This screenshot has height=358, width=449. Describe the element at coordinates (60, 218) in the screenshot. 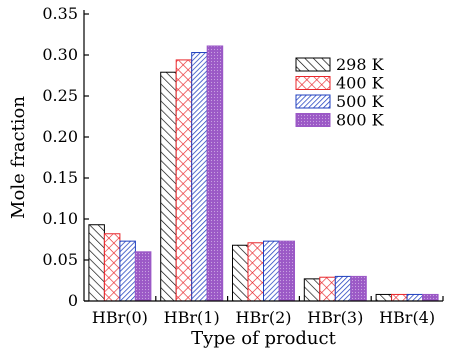

I see `y-tick-label: 0.10` at that location.